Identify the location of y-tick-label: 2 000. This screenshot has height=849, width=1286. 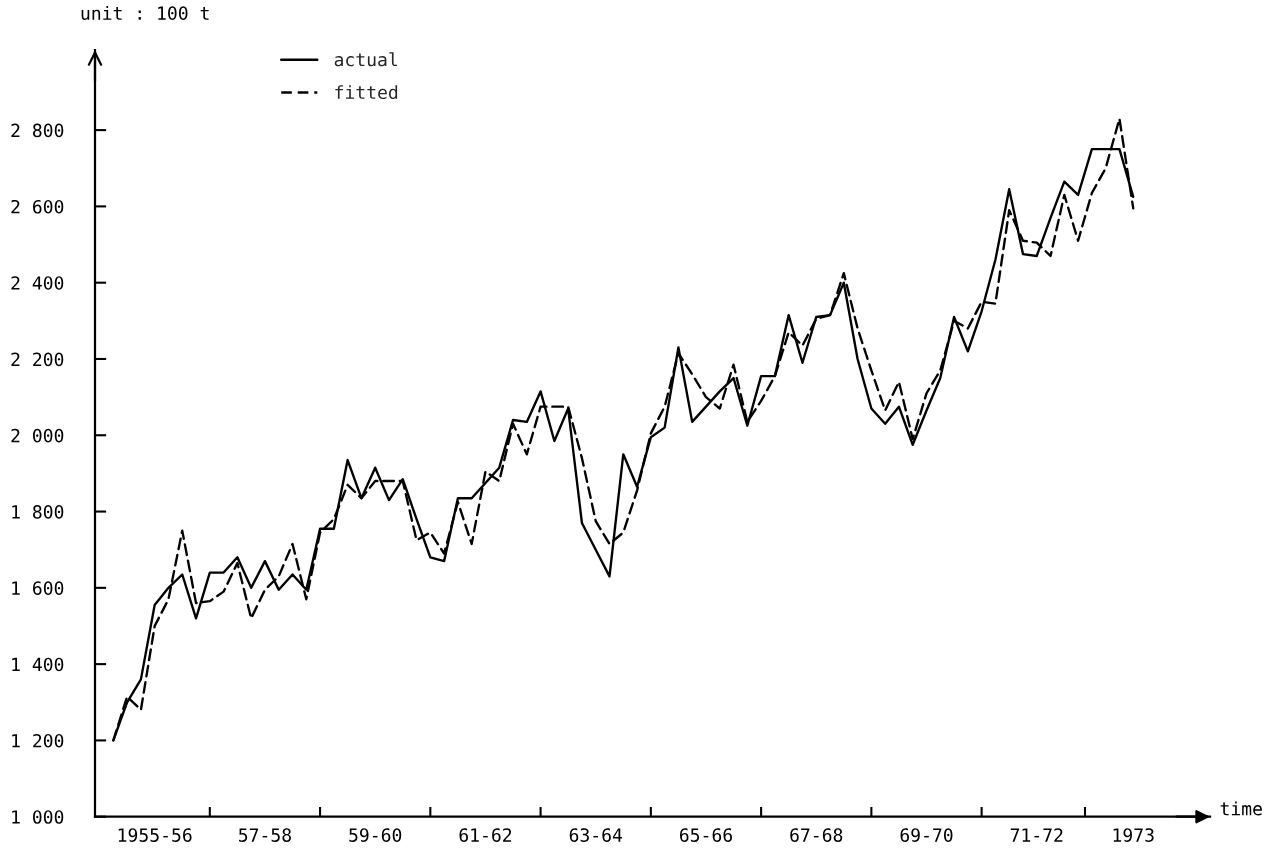
(37, 435).